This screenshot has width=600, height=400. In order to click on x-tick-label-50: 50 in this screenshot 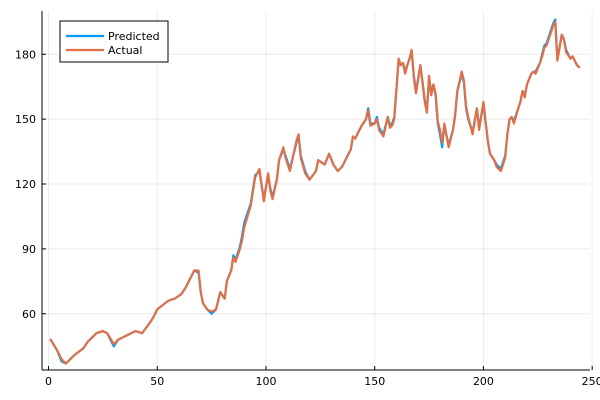, I will do `click(157, 381)`.